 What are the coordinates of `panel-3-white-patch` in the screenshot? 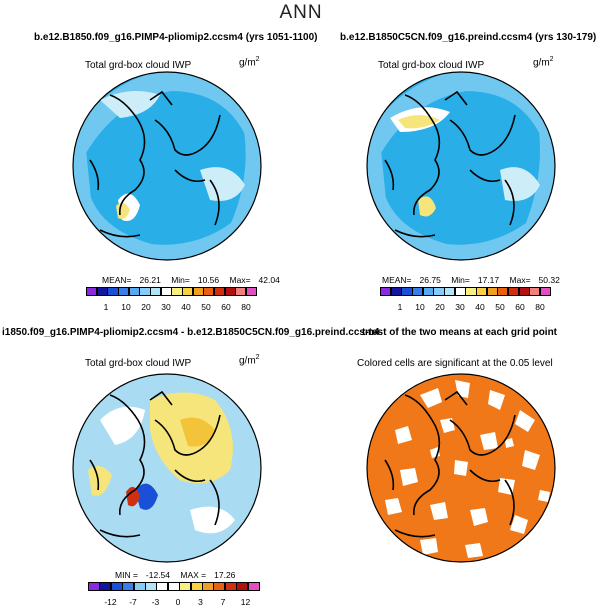 It's located at (122, 425).